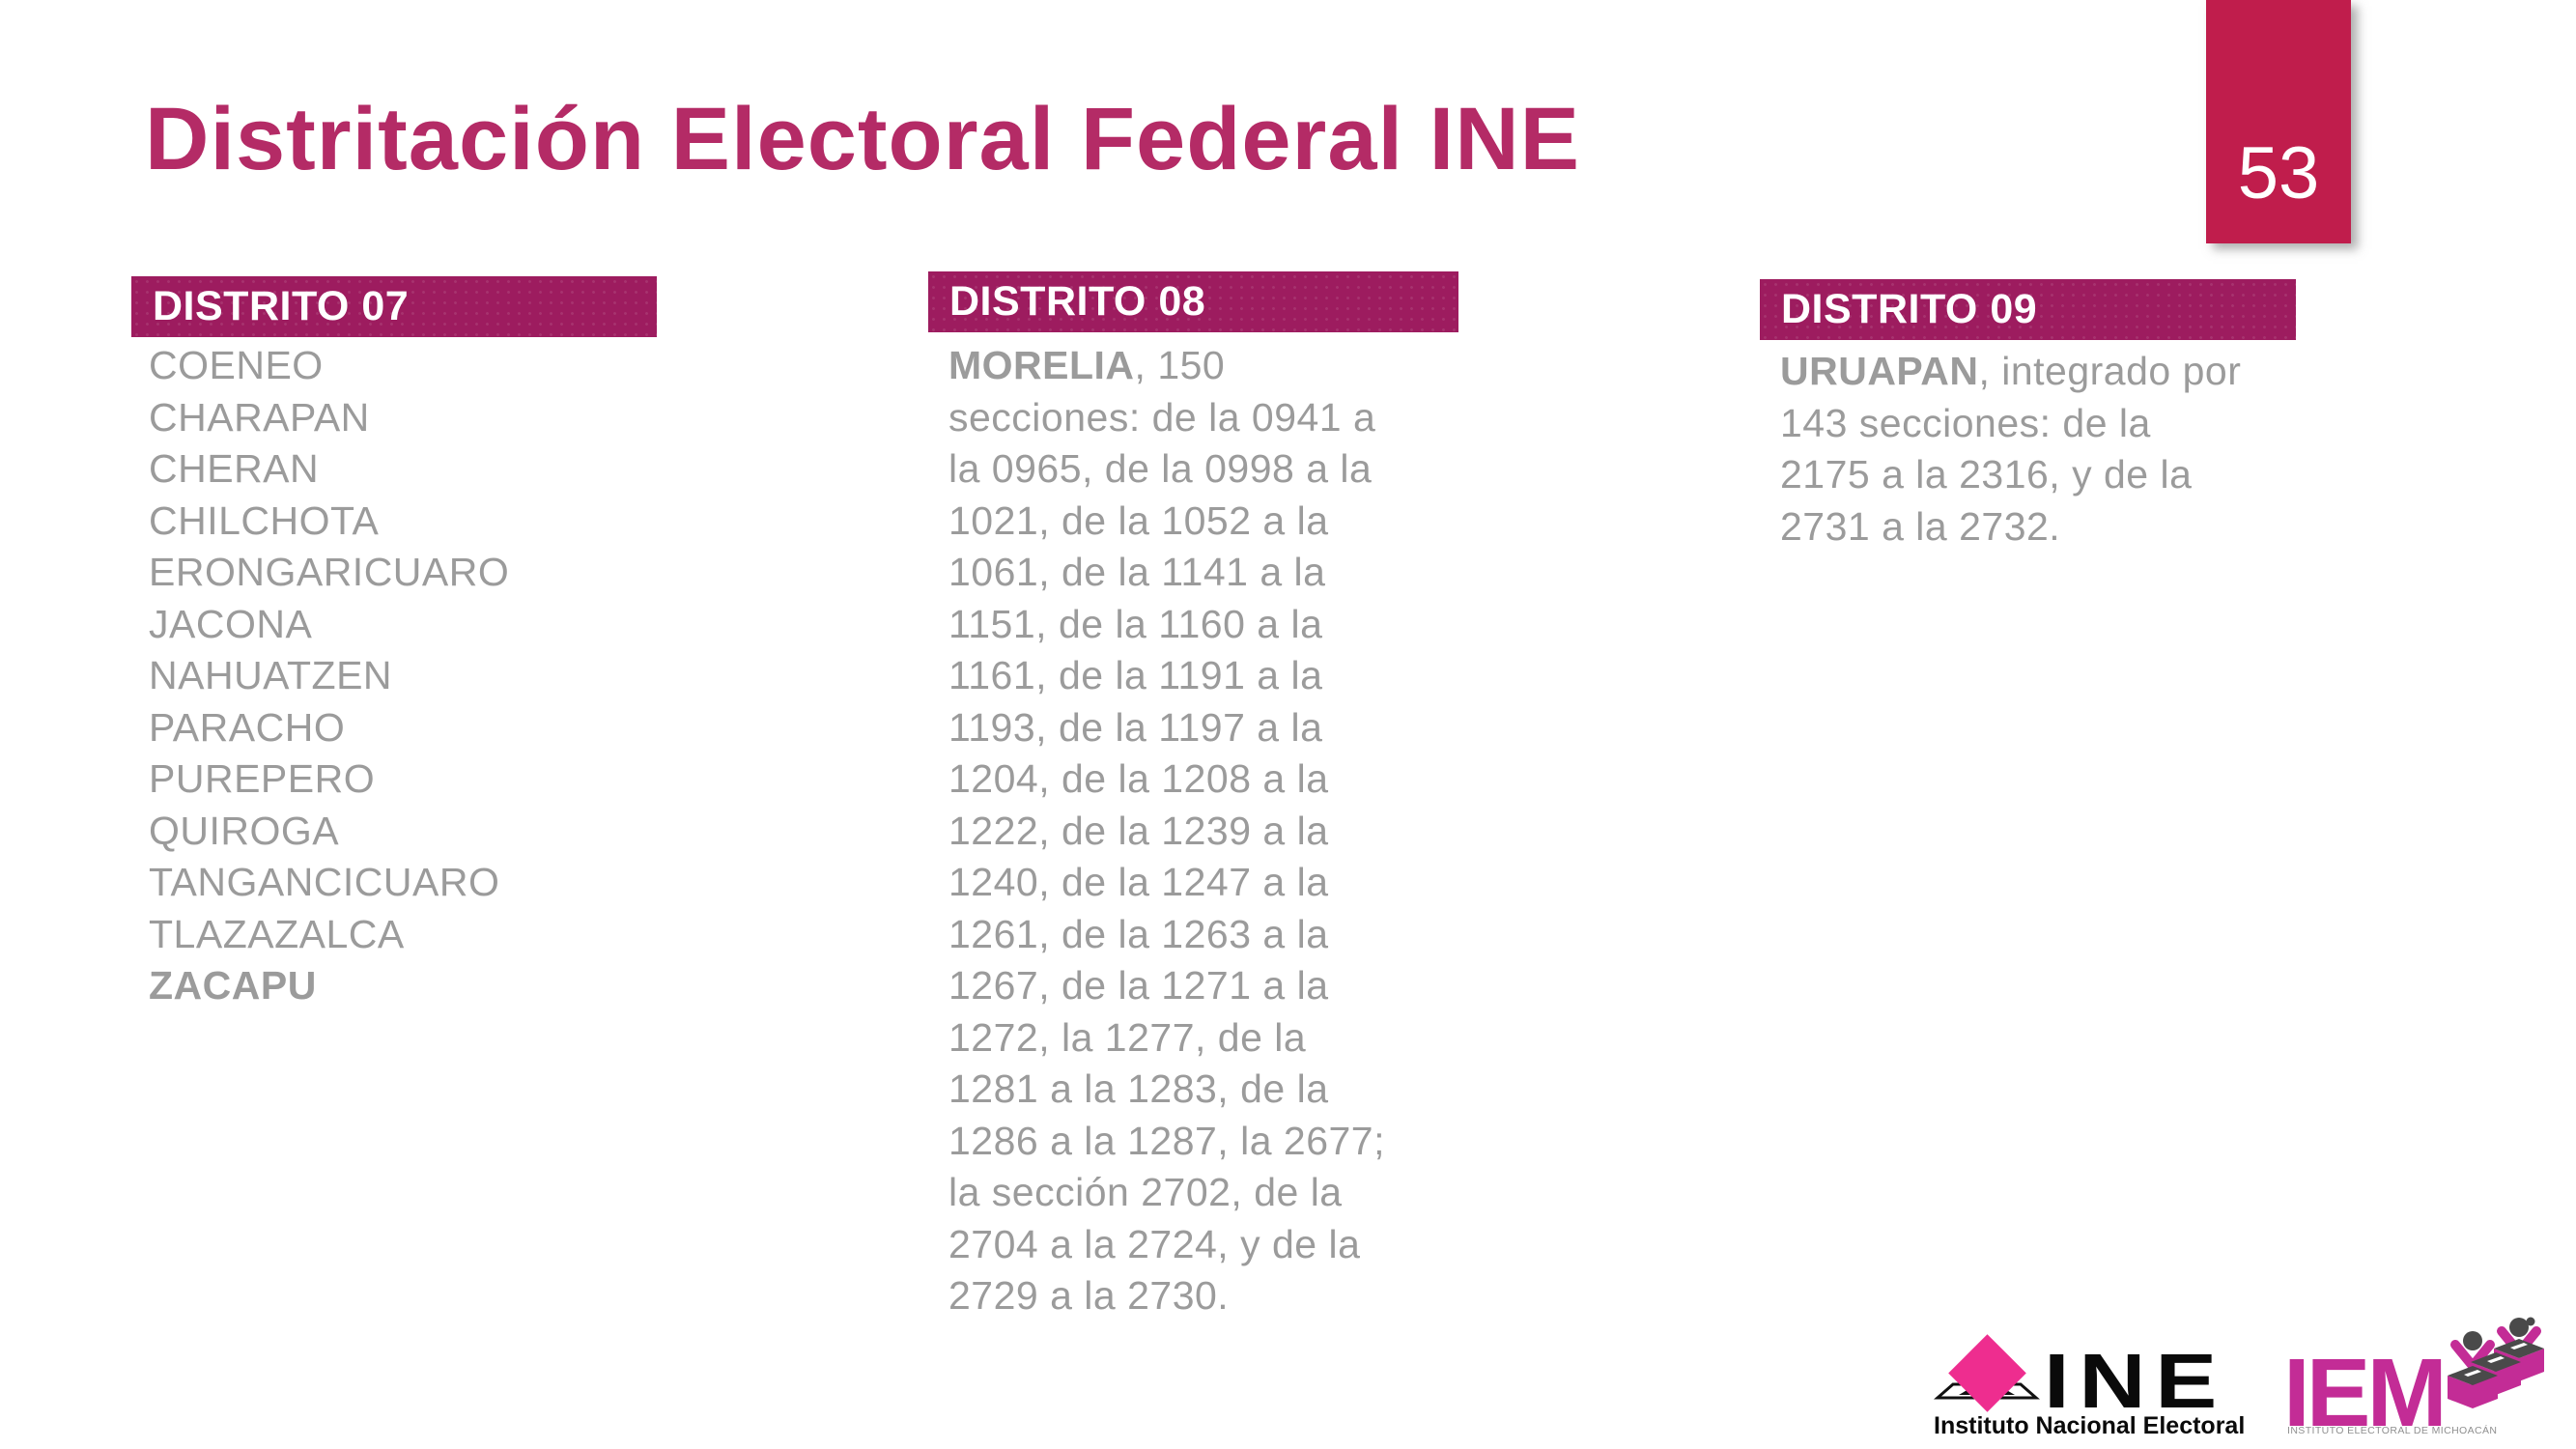 The width and height of the screenshot is (2576, 1449). I want to click on page-number: 53, so click(2278, 173).